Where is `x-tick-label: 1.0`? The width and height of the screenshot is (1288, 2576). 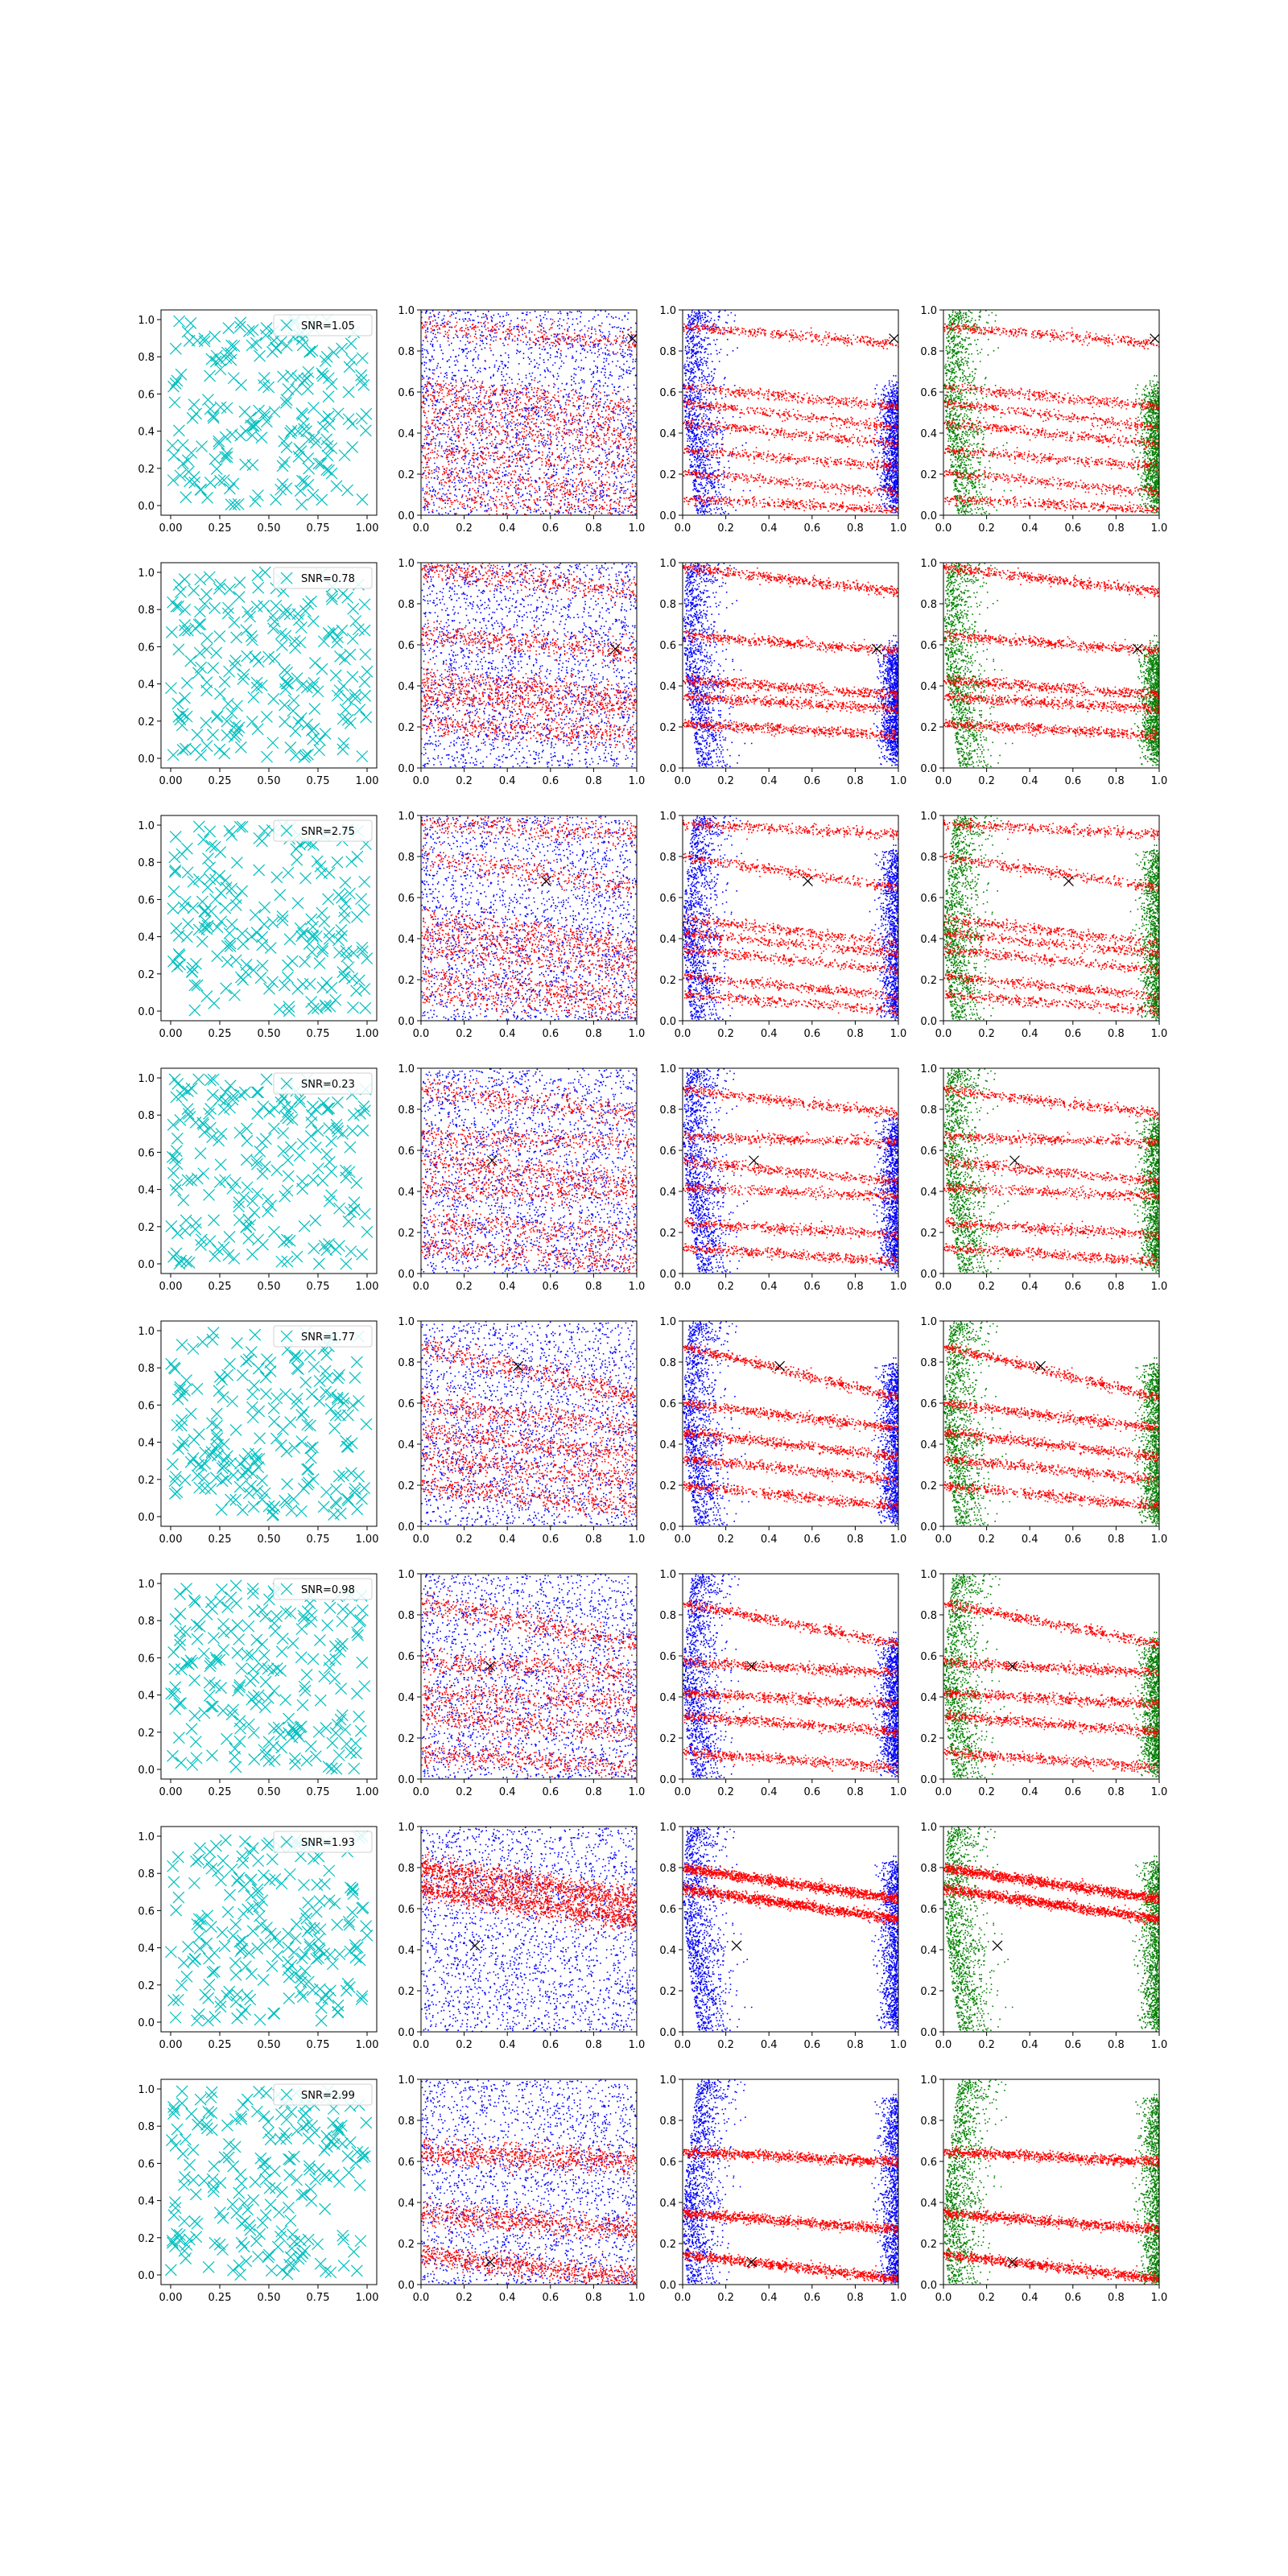 x-tick-label: 1.0 is located at coordinates (898, 2045).